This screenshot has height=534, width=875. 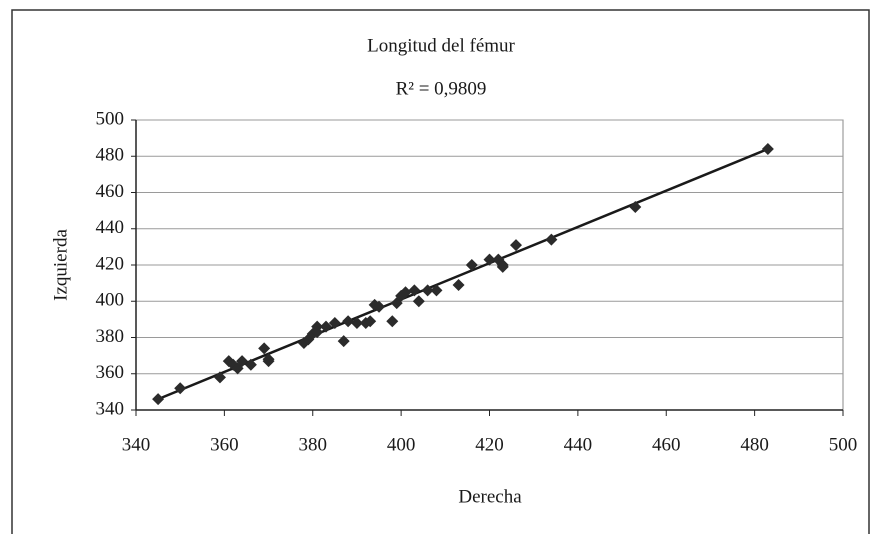 What do you see at coordinates (110, 408) in the screenshot?
I see `y-tick-label: 340` at bounding box center [110, 408].